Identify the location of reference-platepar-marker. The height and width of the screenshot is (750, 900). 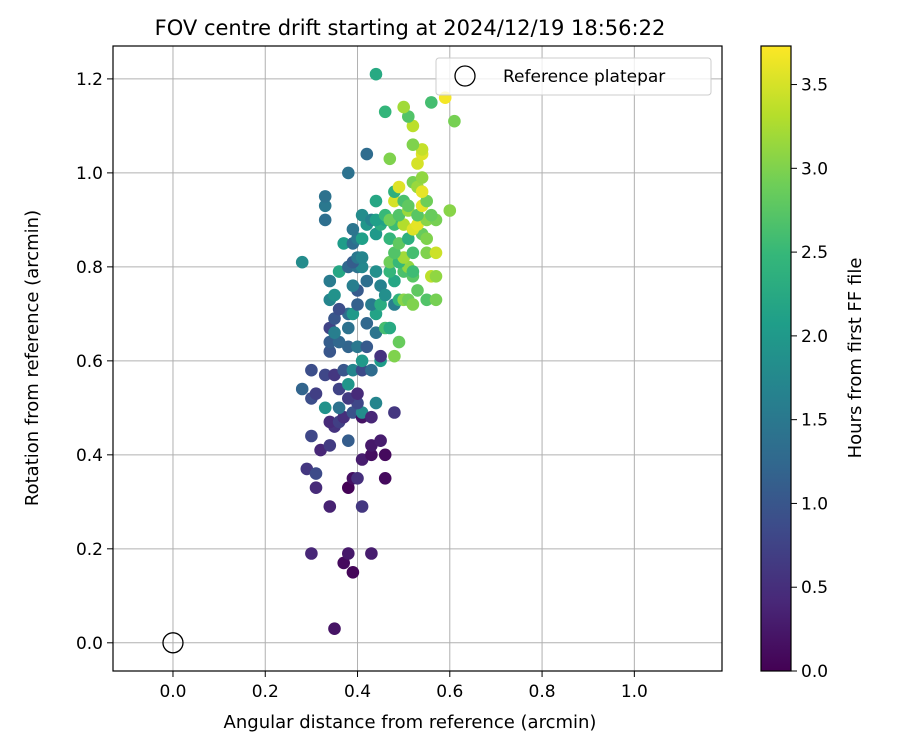
(173, 643).